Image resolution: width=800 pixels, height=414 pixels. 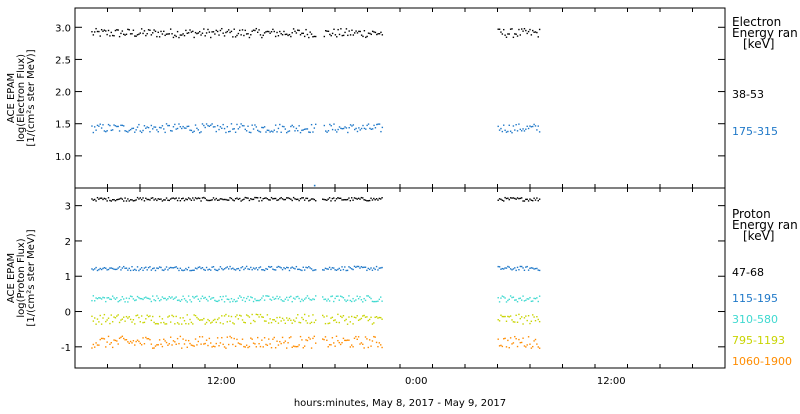 I want to click on y-axis-label-line: log(Proton Flux), so click(x=21, y=277).